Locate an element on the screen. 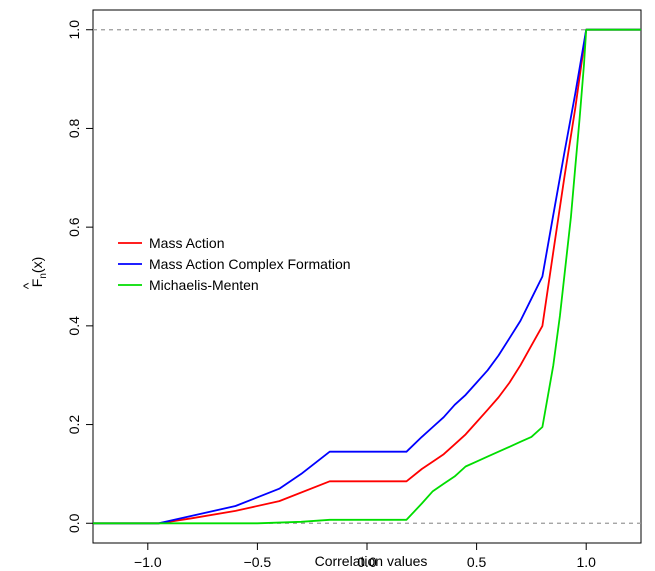  y-axis-title: Fn(x) ^ is located at coordinates (34, 273).